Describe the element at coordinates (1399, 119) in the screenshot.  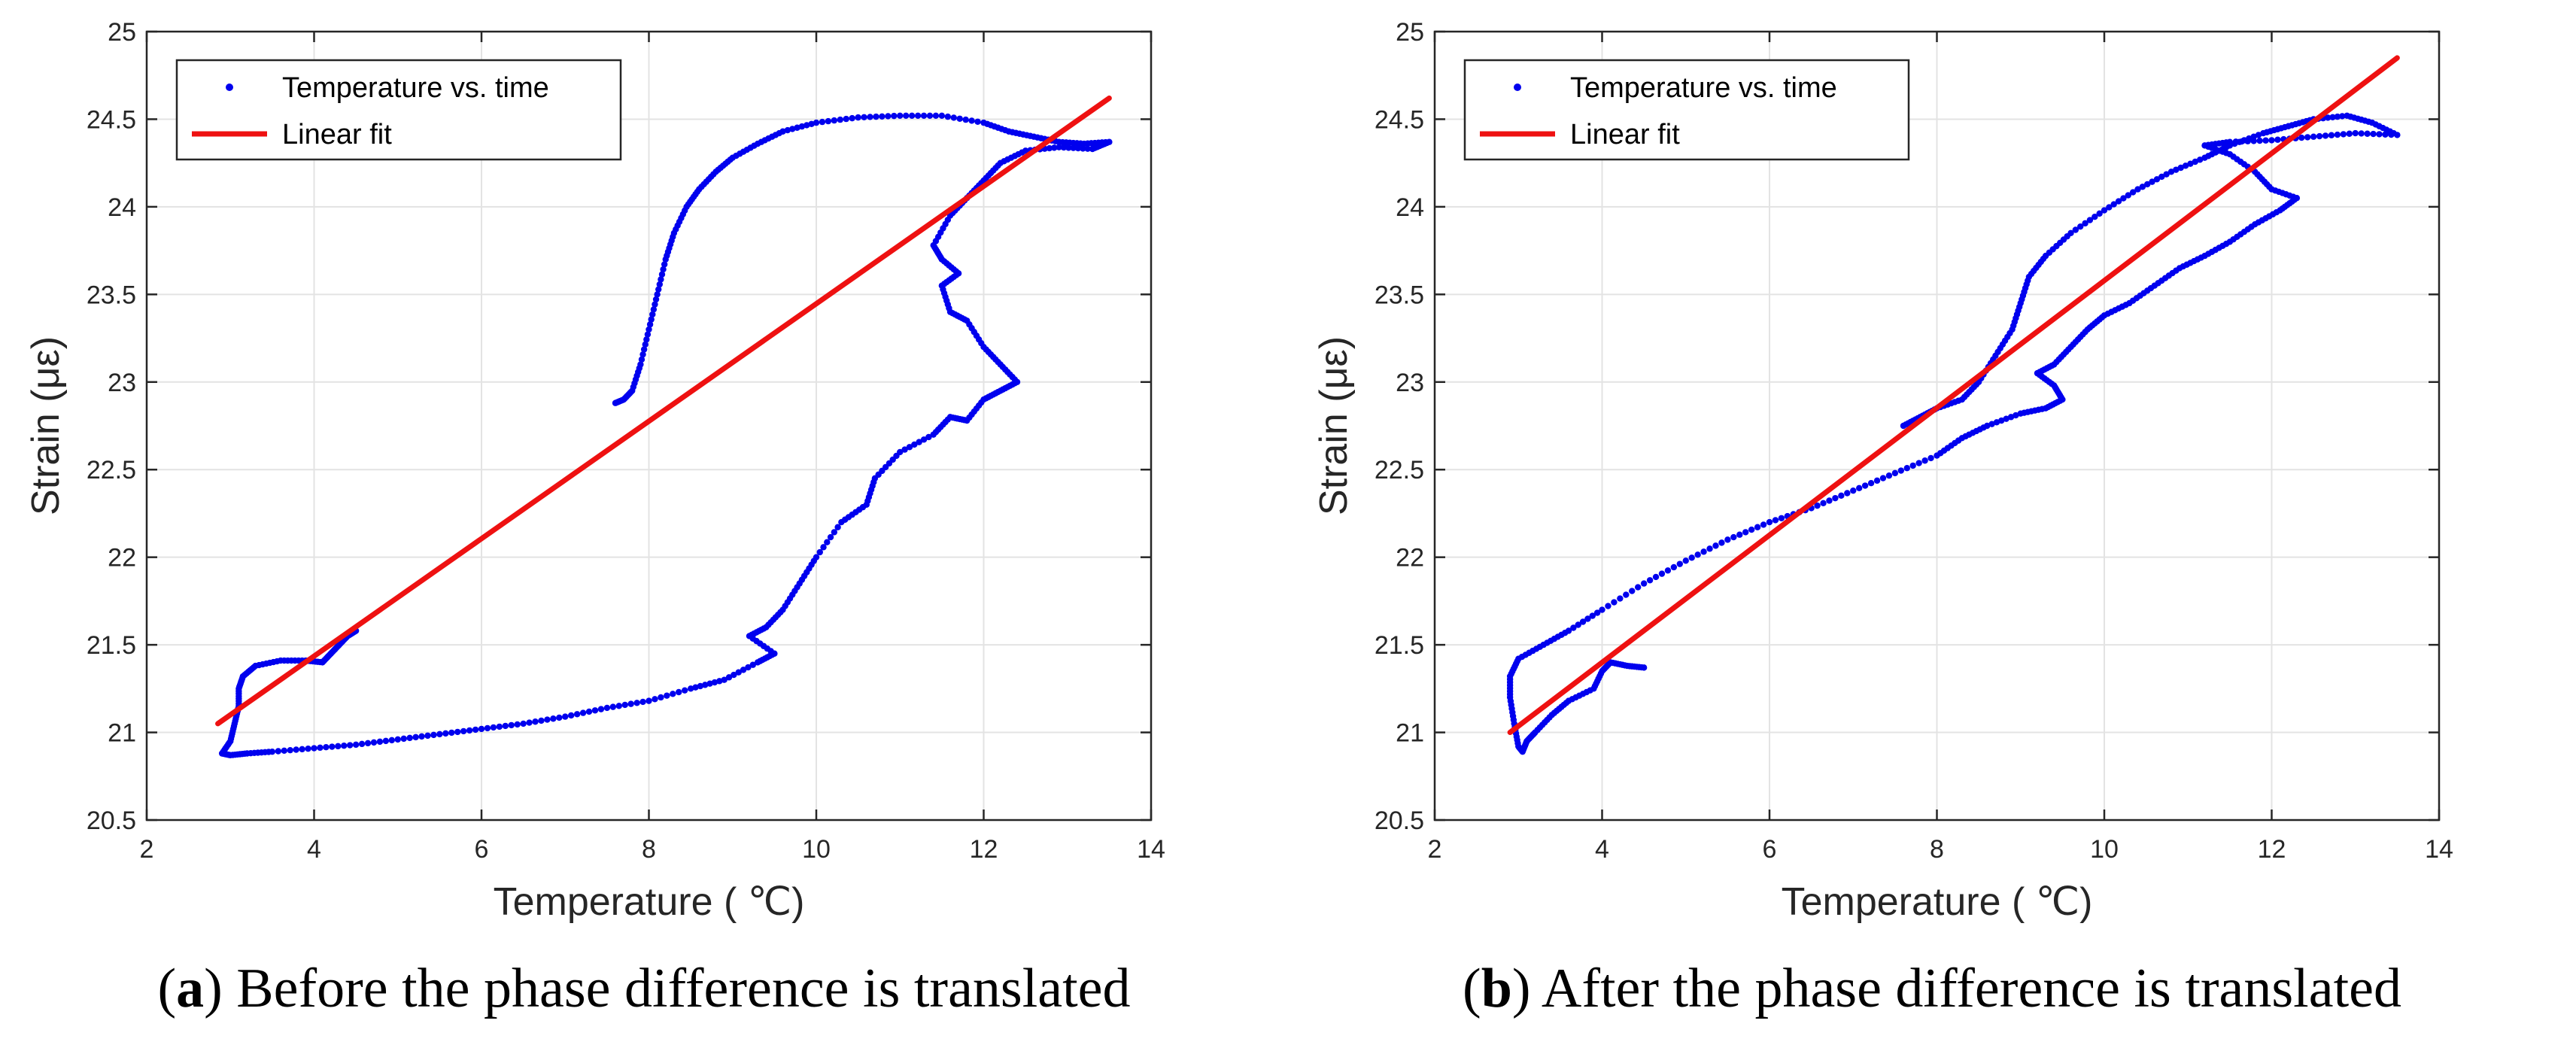
I see `y-tick-label: 24.5` at that location.